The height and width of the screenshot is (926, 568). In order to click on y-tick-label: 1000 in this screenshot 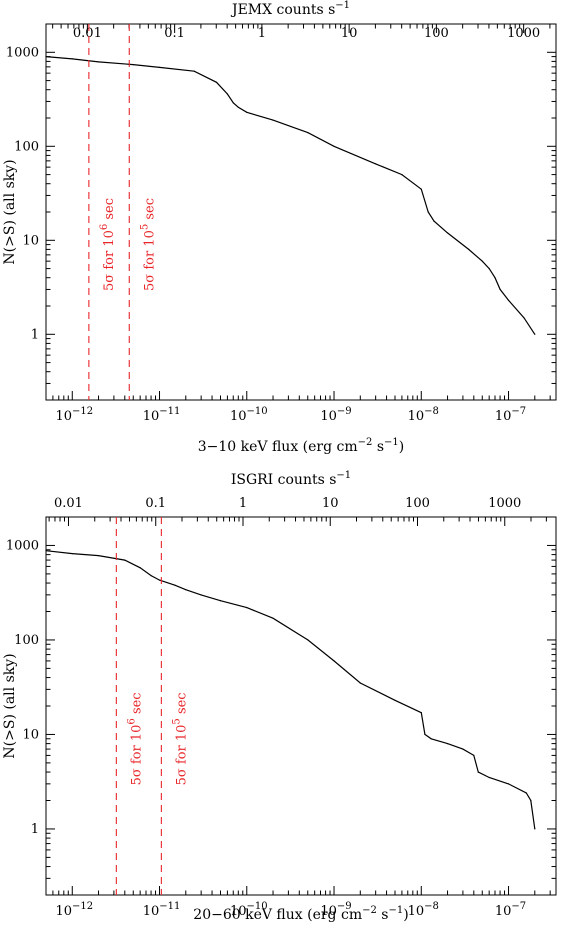, I will do `click(22, 545)`.